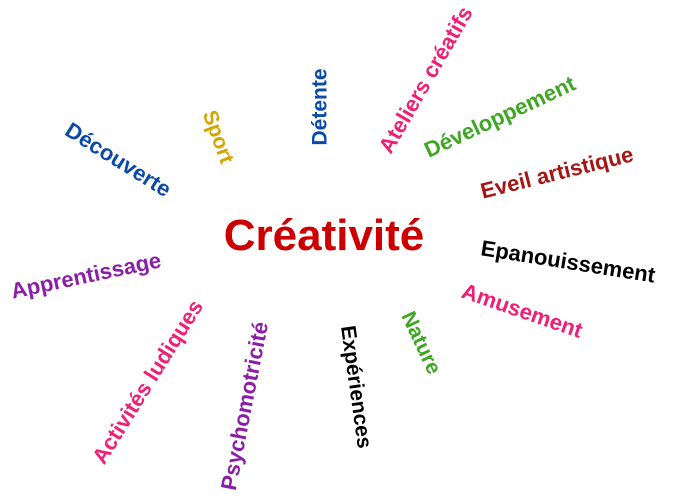 The height and width of the screenshot is (496, 680). I want to click on word-amusement: Amusement, so click(522, 310).